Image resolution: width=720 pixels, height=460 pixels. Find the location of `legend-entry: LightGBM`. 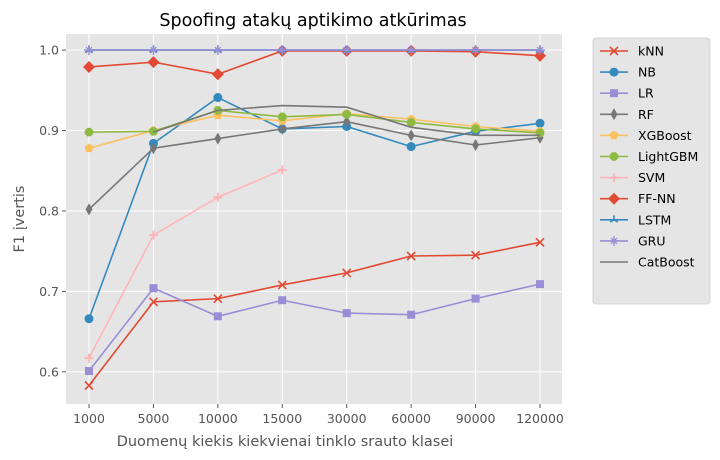

legend-entry: LightGBM is located at coordinates (649, 156).